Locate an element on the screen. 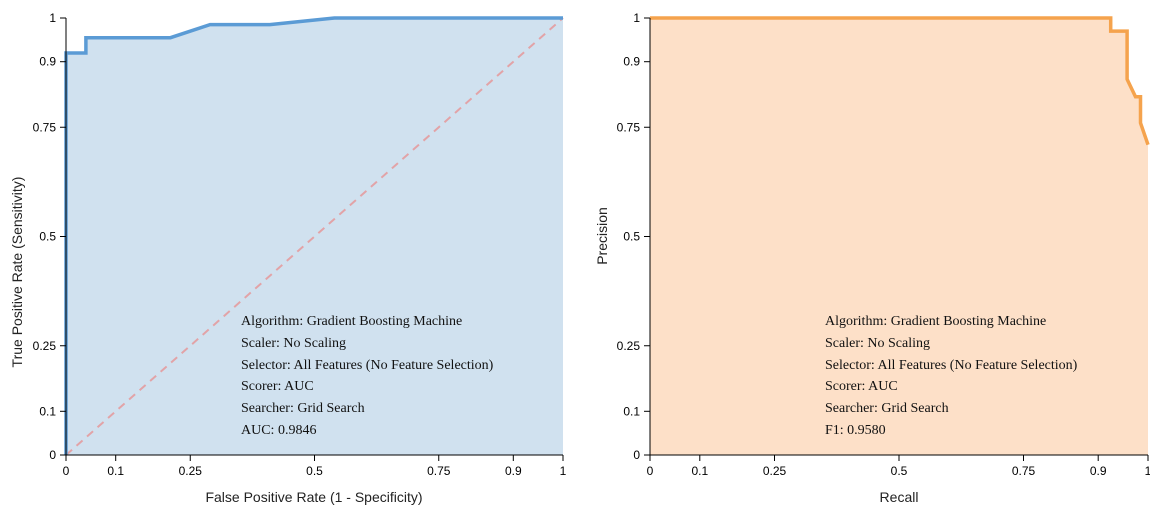 This screenshot has height=508, width=1150. roc-x-tick-label: 0.25 is located at coordinates (191, 471).